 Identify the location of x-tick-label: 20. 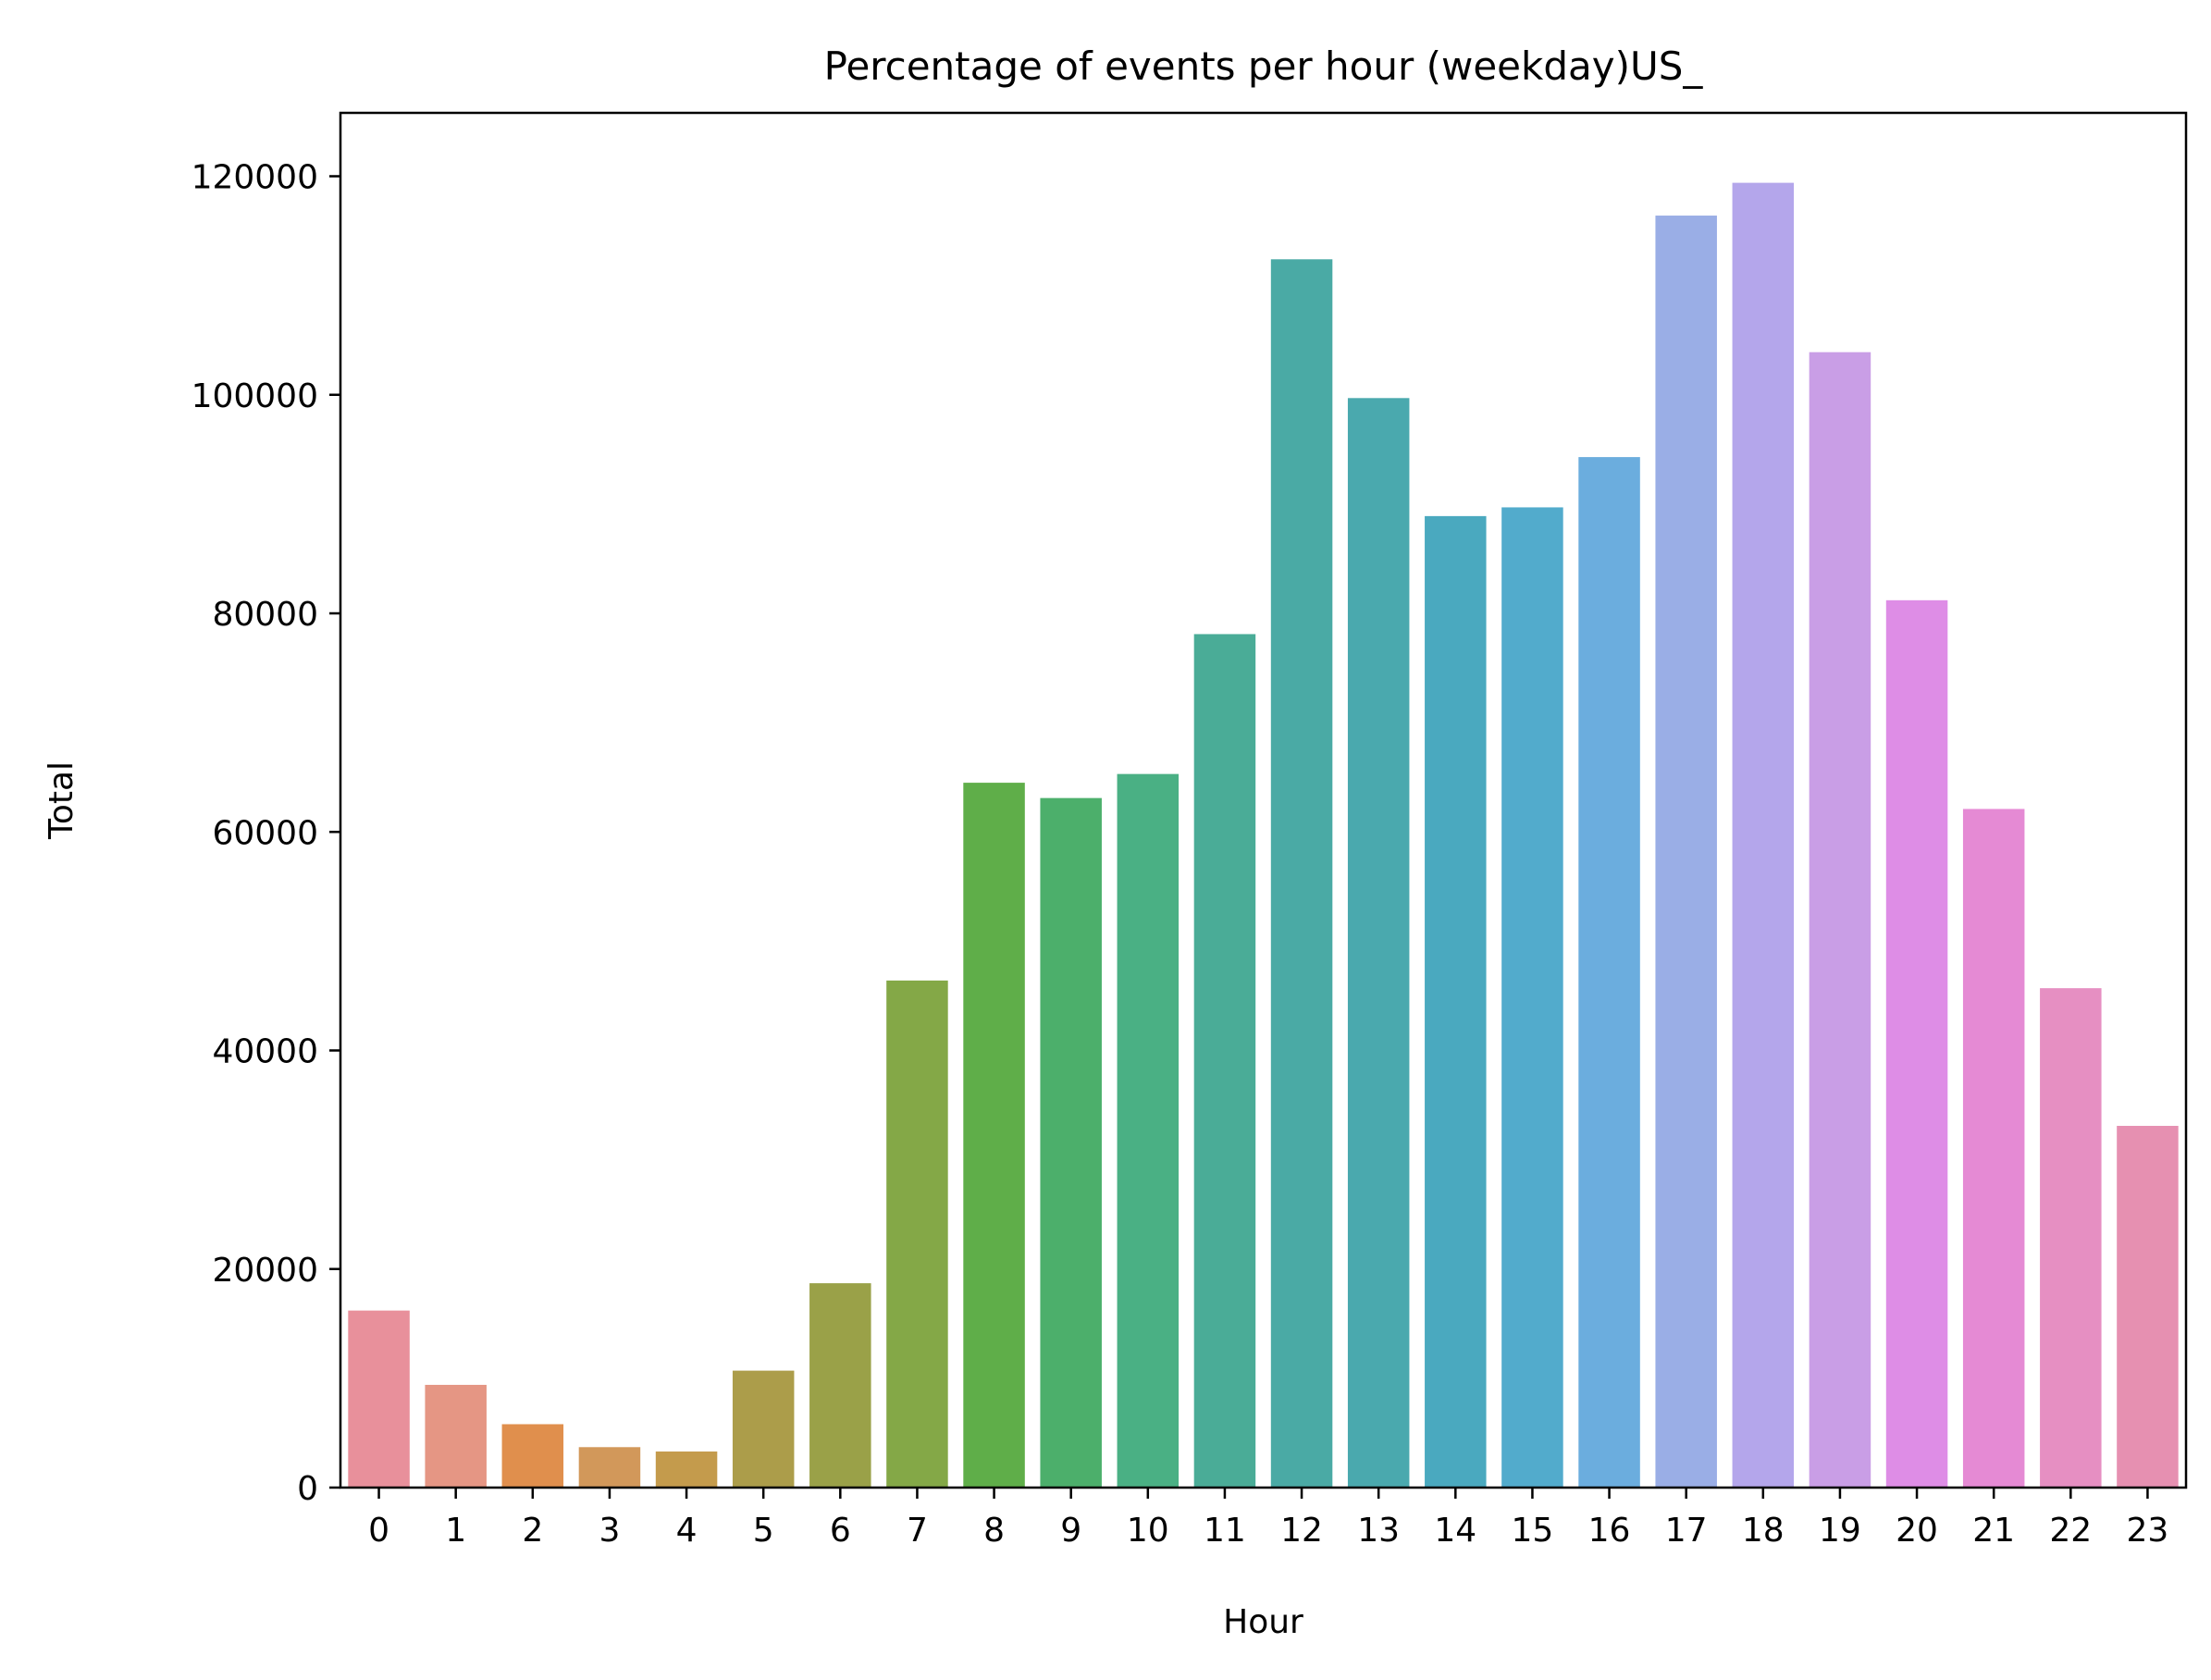
(1917, 1531).